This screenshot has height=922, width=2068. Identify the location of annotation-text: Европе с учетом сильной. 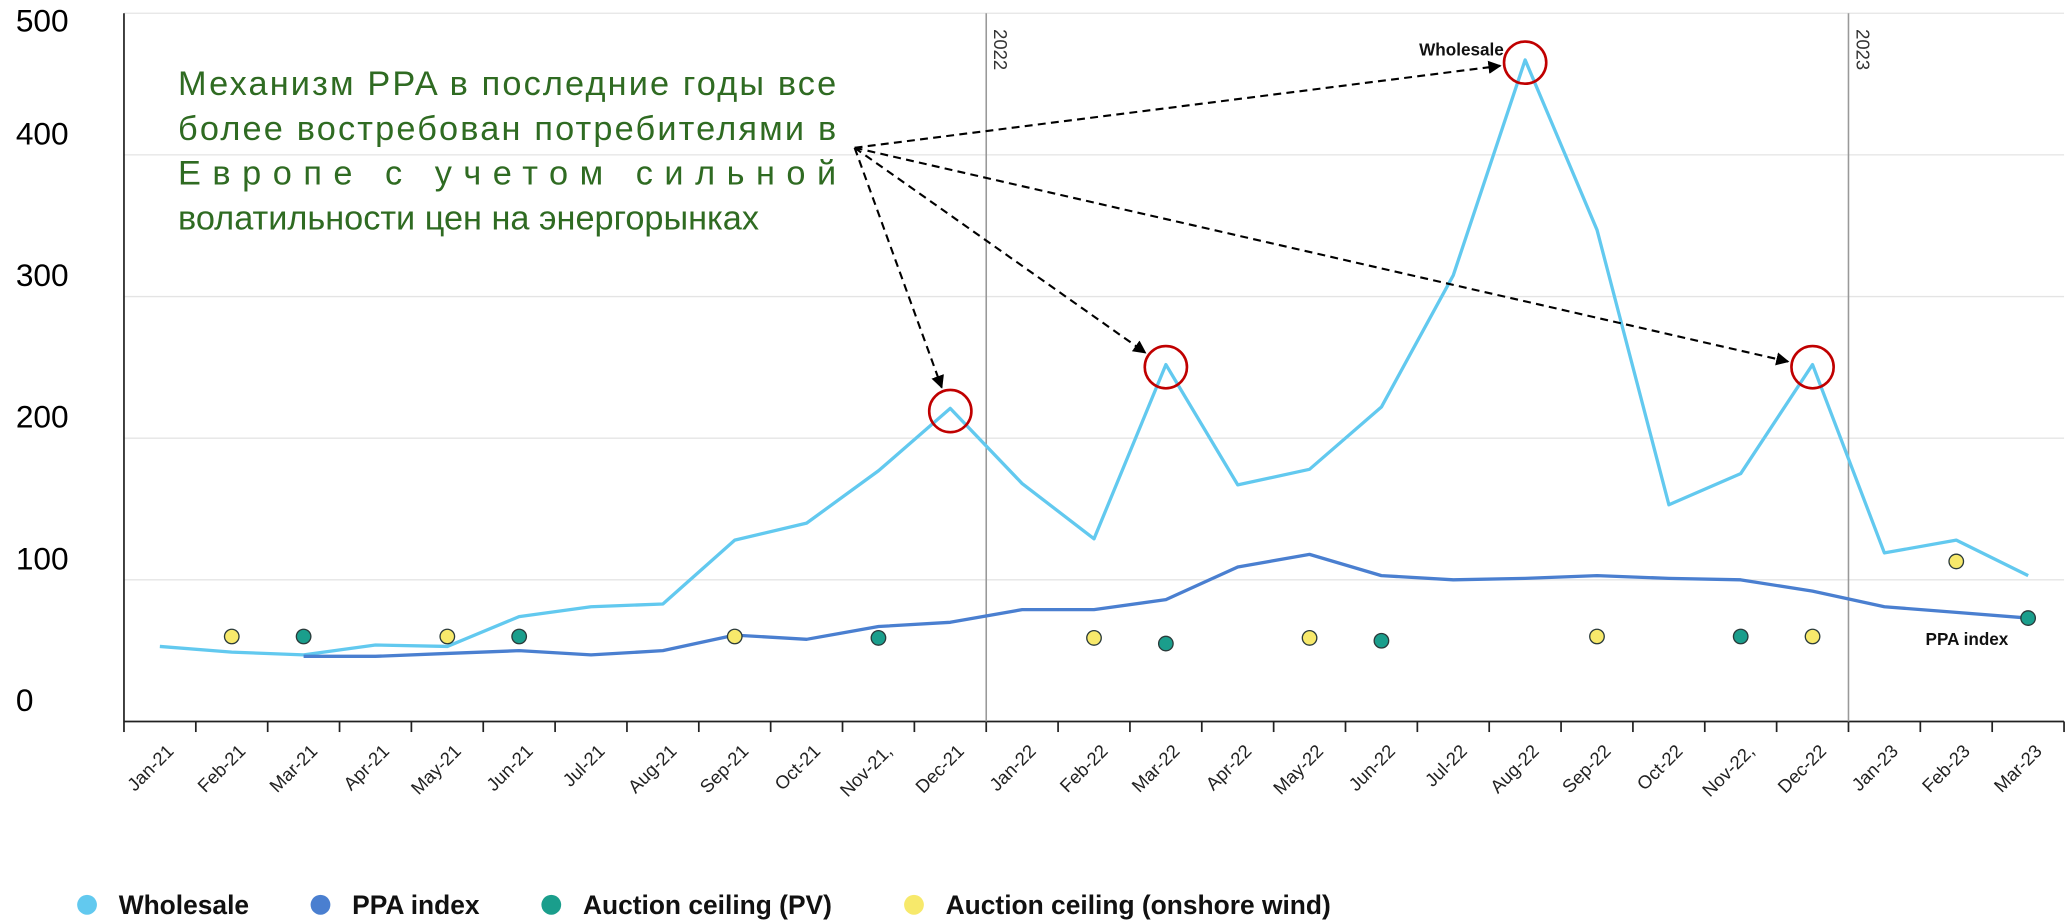
(507, 174).